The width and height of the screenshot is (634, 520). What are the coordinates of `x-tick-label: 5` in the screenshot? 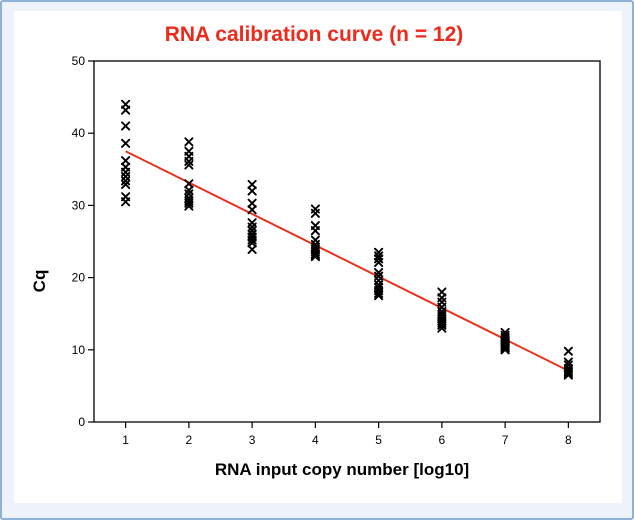 It's located at (378, 440).